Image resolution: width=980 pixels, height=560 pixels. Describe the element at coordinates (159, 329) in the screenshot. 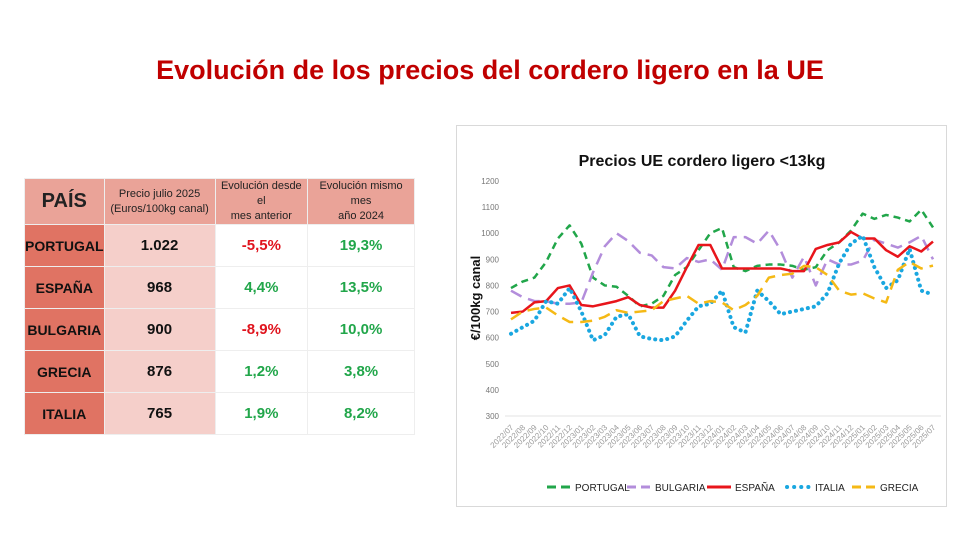

I see `price-cell: 900` at that location.